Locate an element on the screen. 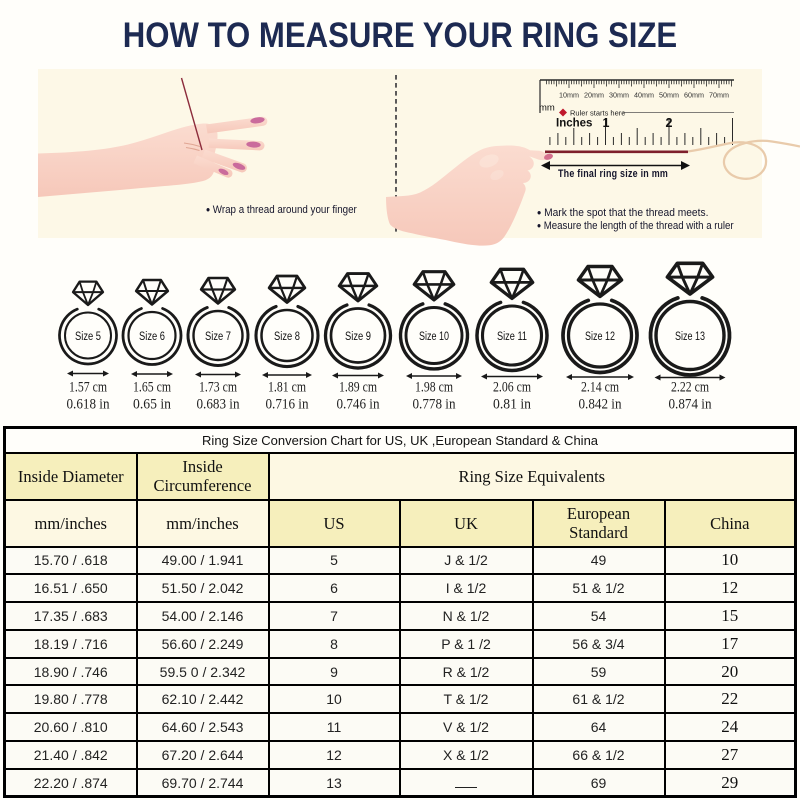 The image size is (800, 800). svg-text: 1.98 cm is located at coordinates (434, 388).